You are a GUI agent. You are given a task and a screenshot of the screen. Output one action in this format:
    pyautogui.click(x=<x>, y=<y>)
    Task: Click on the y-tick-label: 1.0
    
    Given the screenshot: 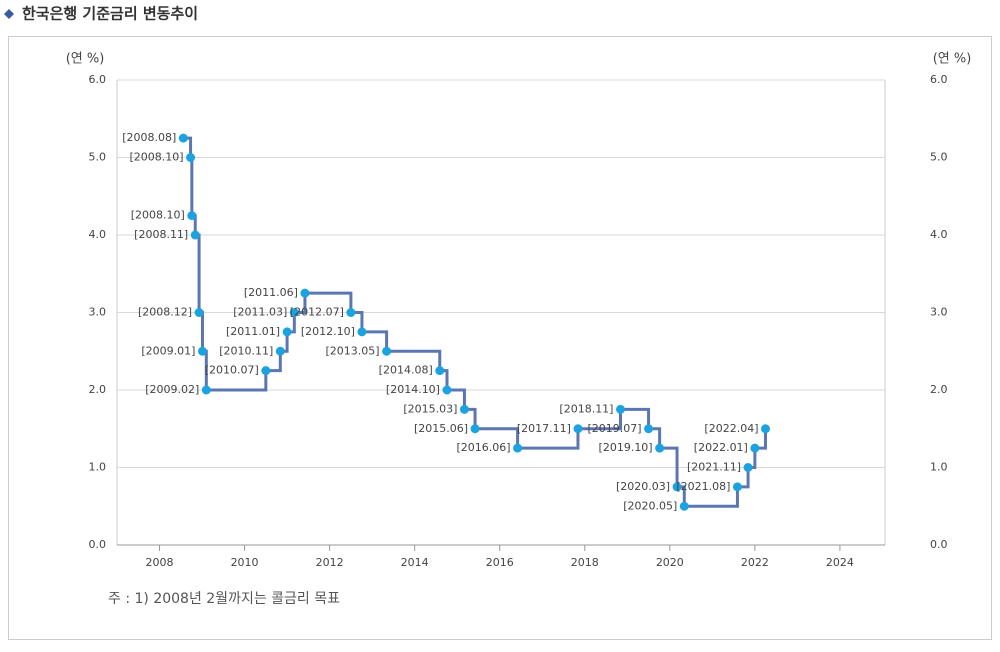 What is the action you would take?
    pyautogui.click(x=98, y=467)
    